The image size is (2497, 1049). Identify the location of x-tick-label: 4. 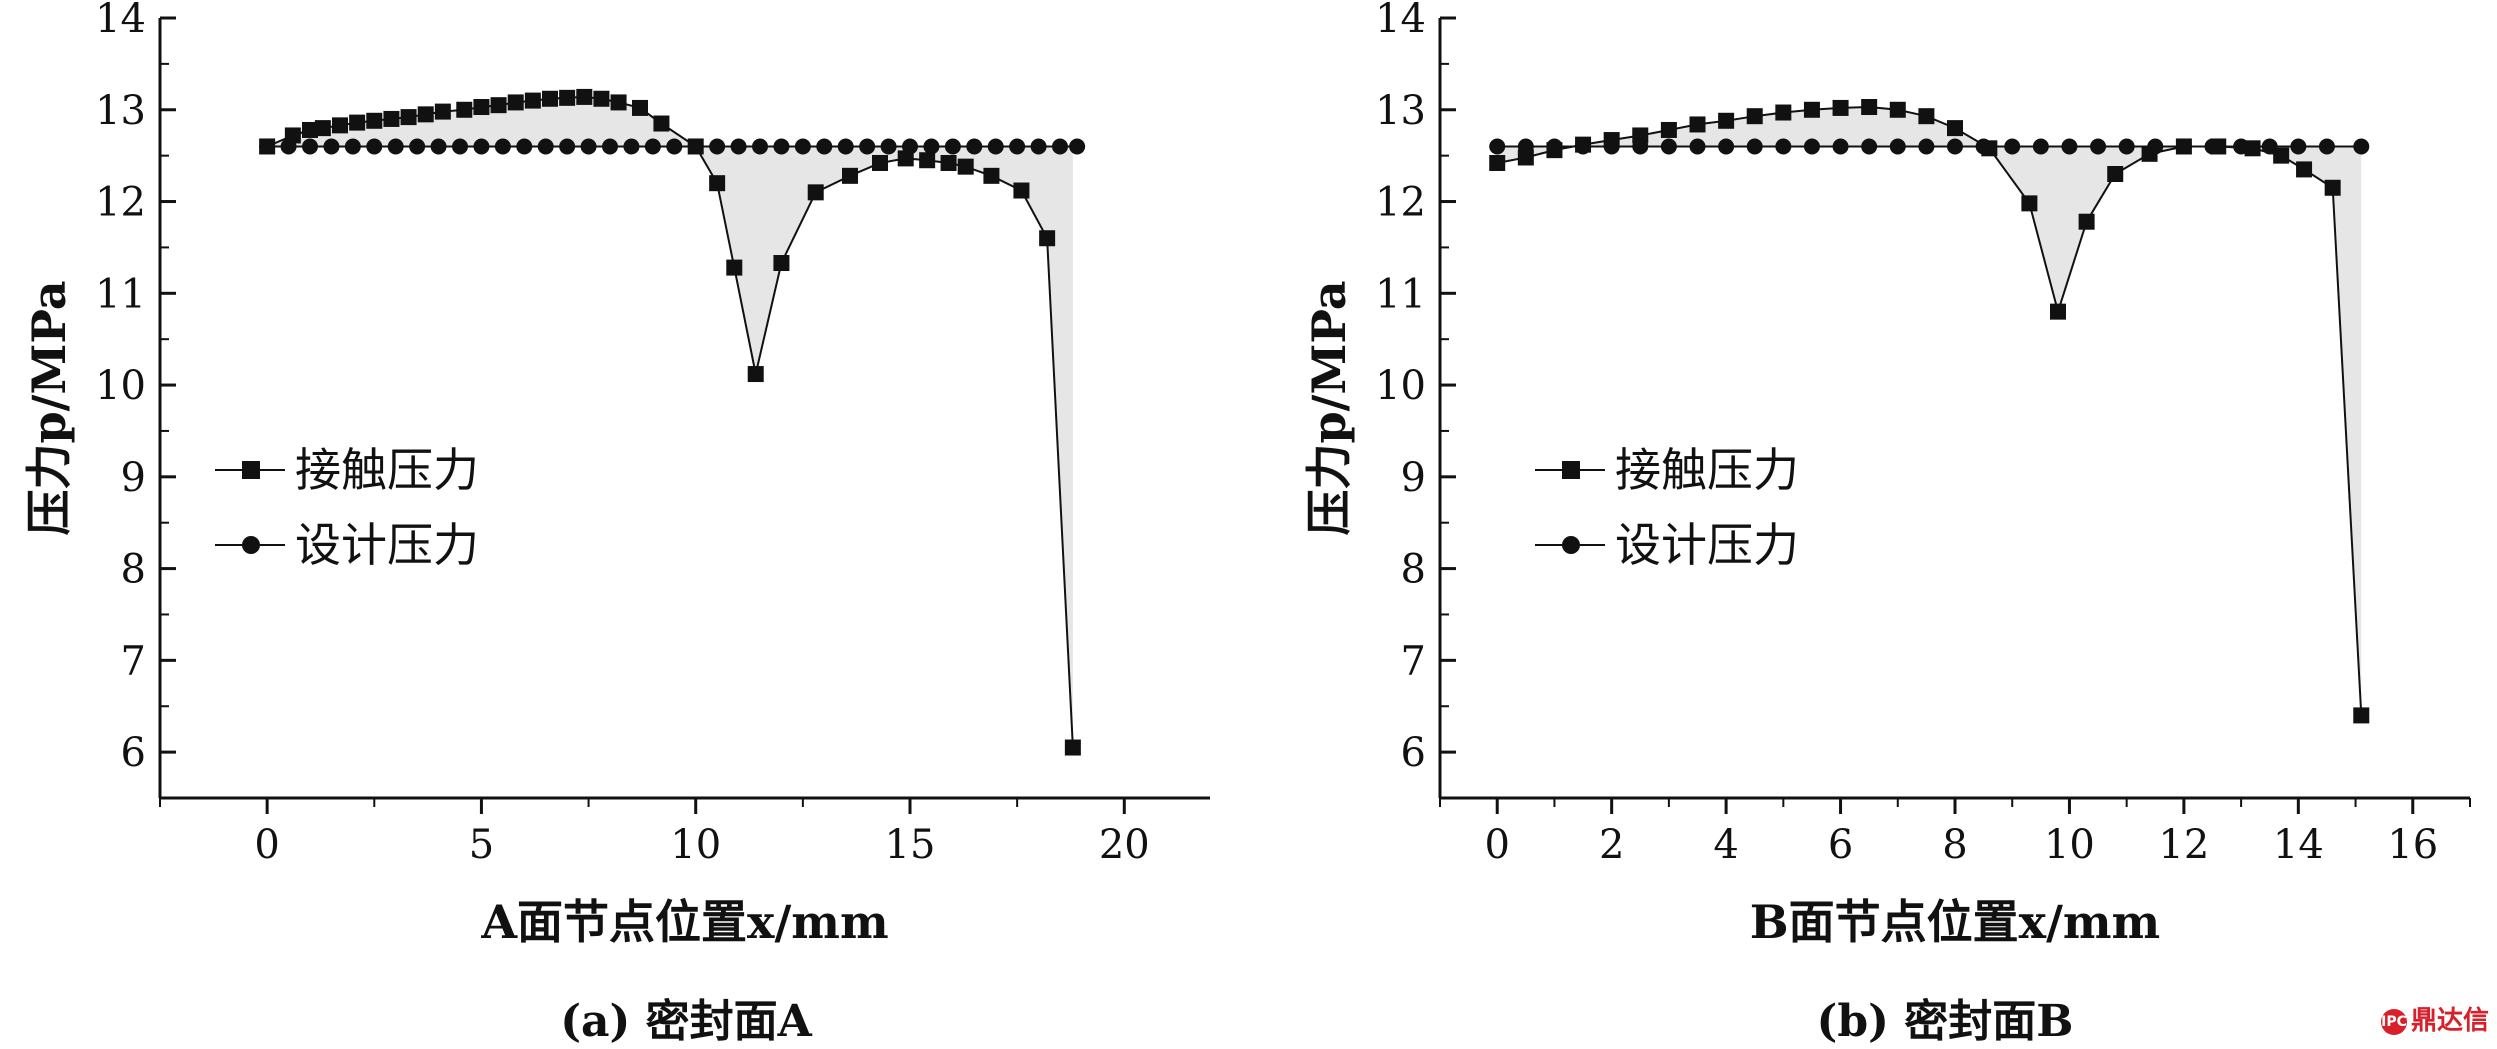
(1725, 845).